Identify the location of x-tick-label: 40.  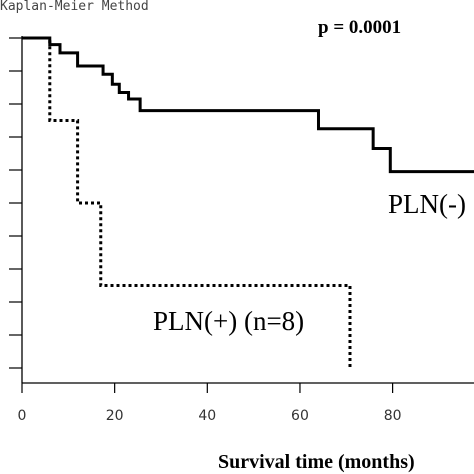
(207, 416).